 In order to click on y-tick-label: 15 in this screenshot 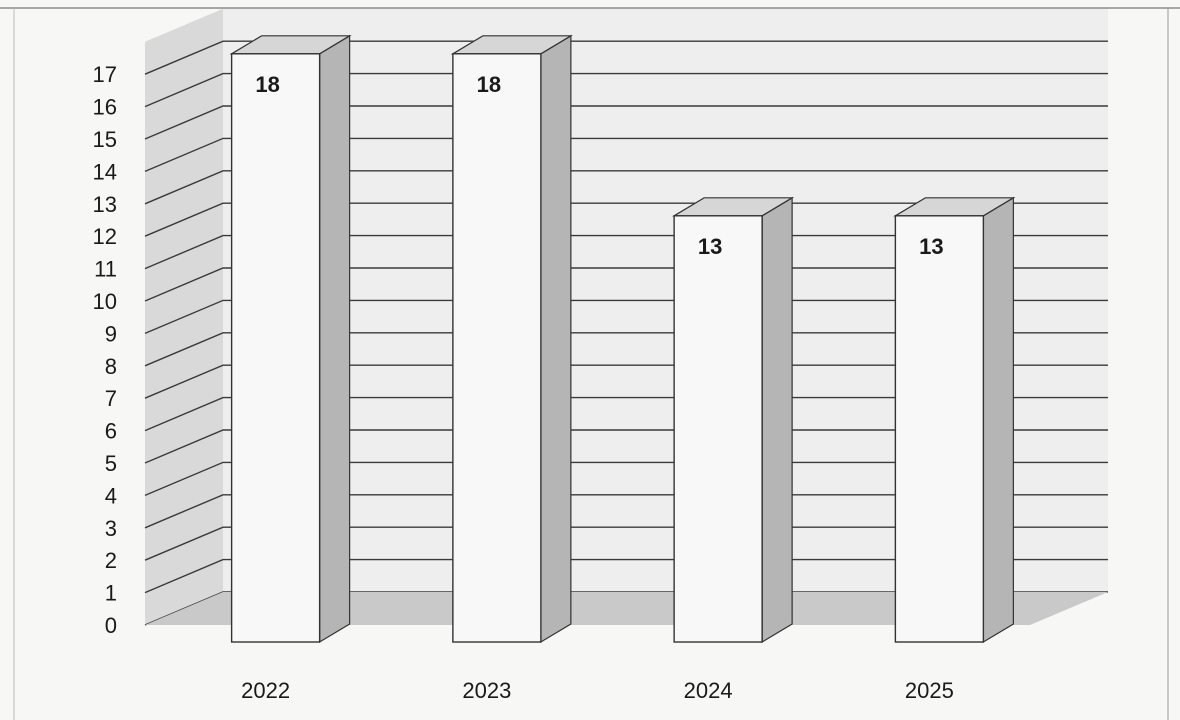, I will do `click(105, 139)`.